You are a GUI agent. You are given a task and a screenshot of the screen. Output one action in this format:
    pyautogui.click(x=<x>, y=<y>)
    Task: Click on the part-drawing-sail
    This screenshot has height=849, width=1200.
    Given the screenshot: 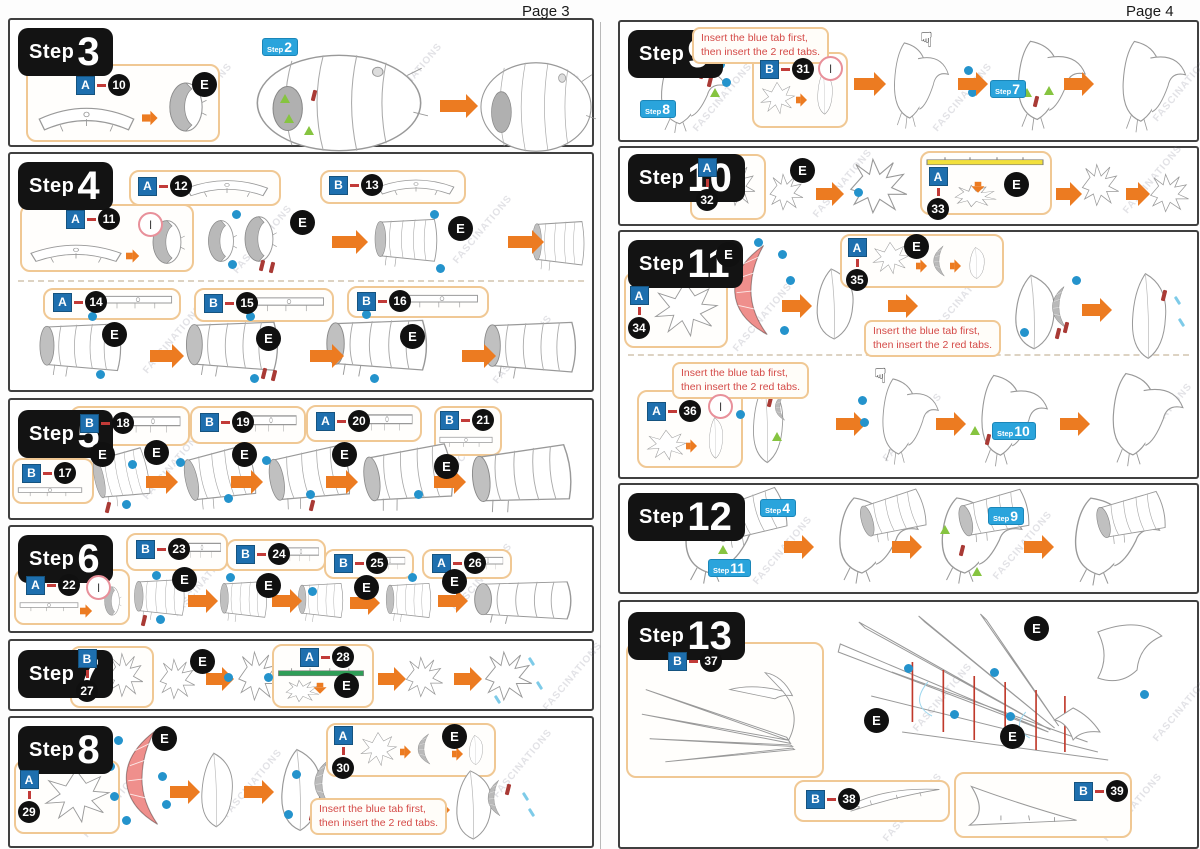 What is the action you would take?
    pyautogui.click(x=1024, y=805)
    